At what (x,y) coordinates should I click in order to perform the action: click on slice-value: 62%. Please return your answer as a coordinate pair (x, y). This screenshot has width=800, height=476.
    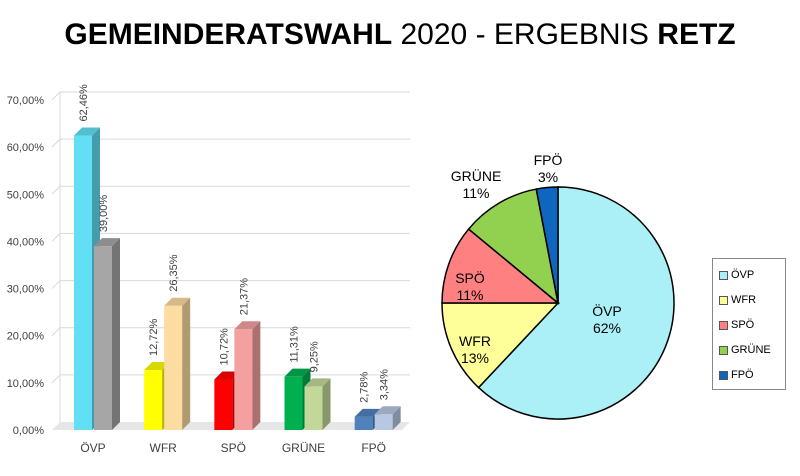
    Looking at the image, I should click on (607, 328).